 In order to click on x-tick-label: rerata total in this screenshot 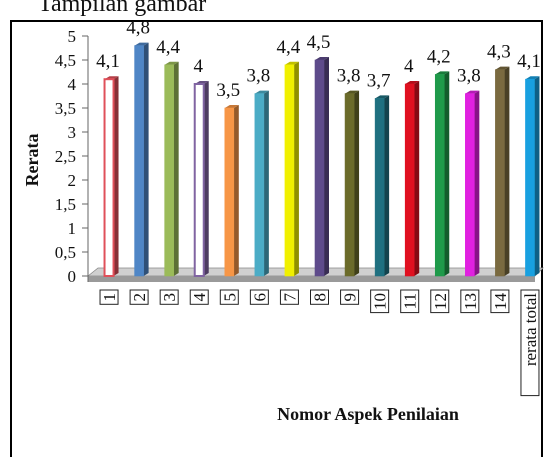, I will do `click(530, 343)`.